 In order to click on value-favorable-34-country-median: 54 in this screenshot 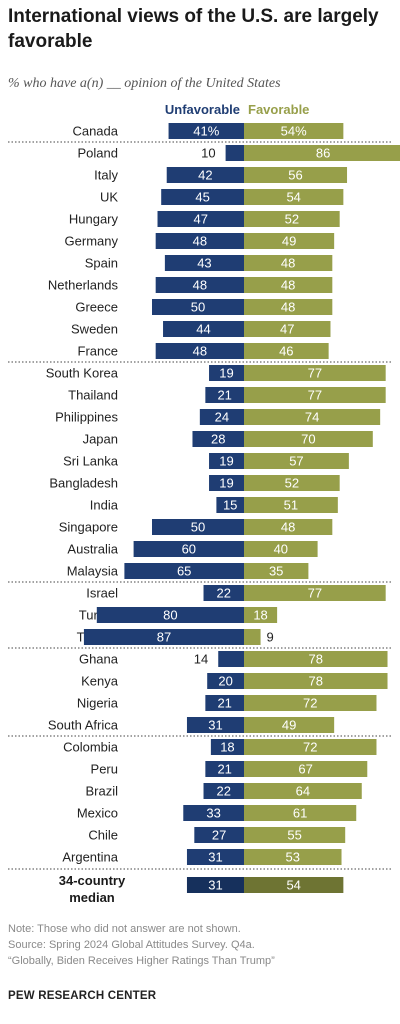, I will do `click(293, 885)`.